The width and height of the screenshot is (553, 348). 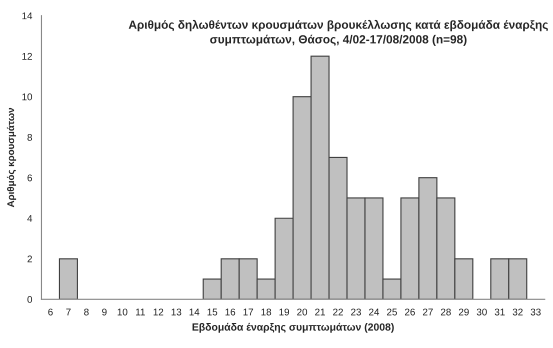 What do you see at coordinates (30, 258) in the screenshot?
I see `y-tick-label: 2` at bounding box center [30, 258].